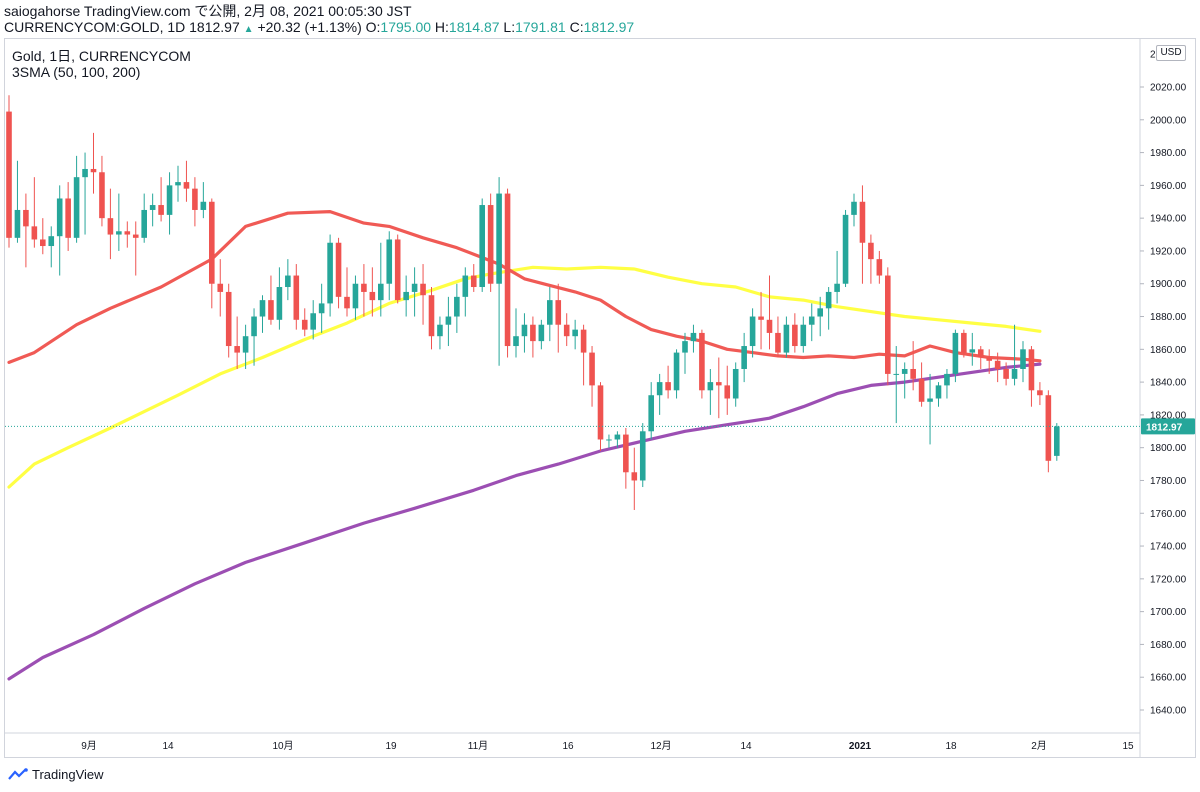  Describe the element at coordinates (1171, 53) in the screenshot. I see `currency-badge: USD` at that location.